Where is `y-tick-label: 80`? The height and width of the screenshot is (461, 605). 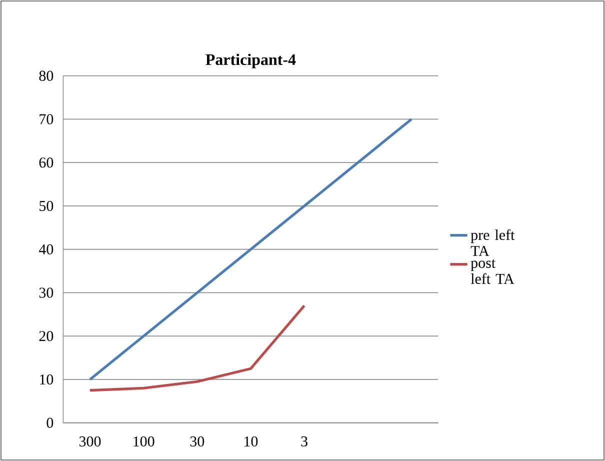
y-tick-label: 80 is located at coordinates (46, 75).